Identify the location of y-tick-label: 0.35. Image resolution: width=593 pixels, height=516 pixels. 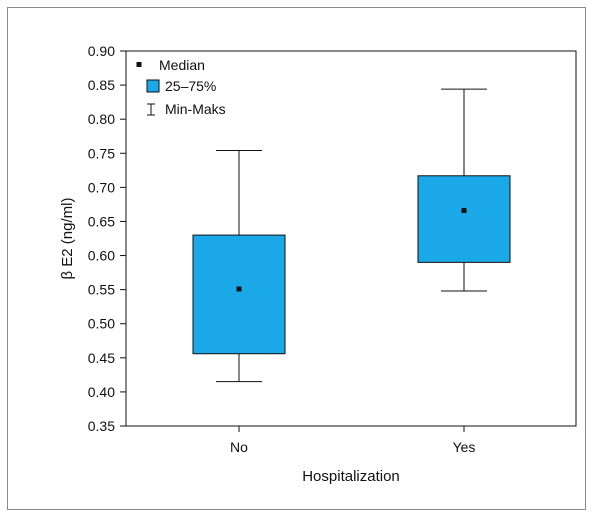
(101, 426).